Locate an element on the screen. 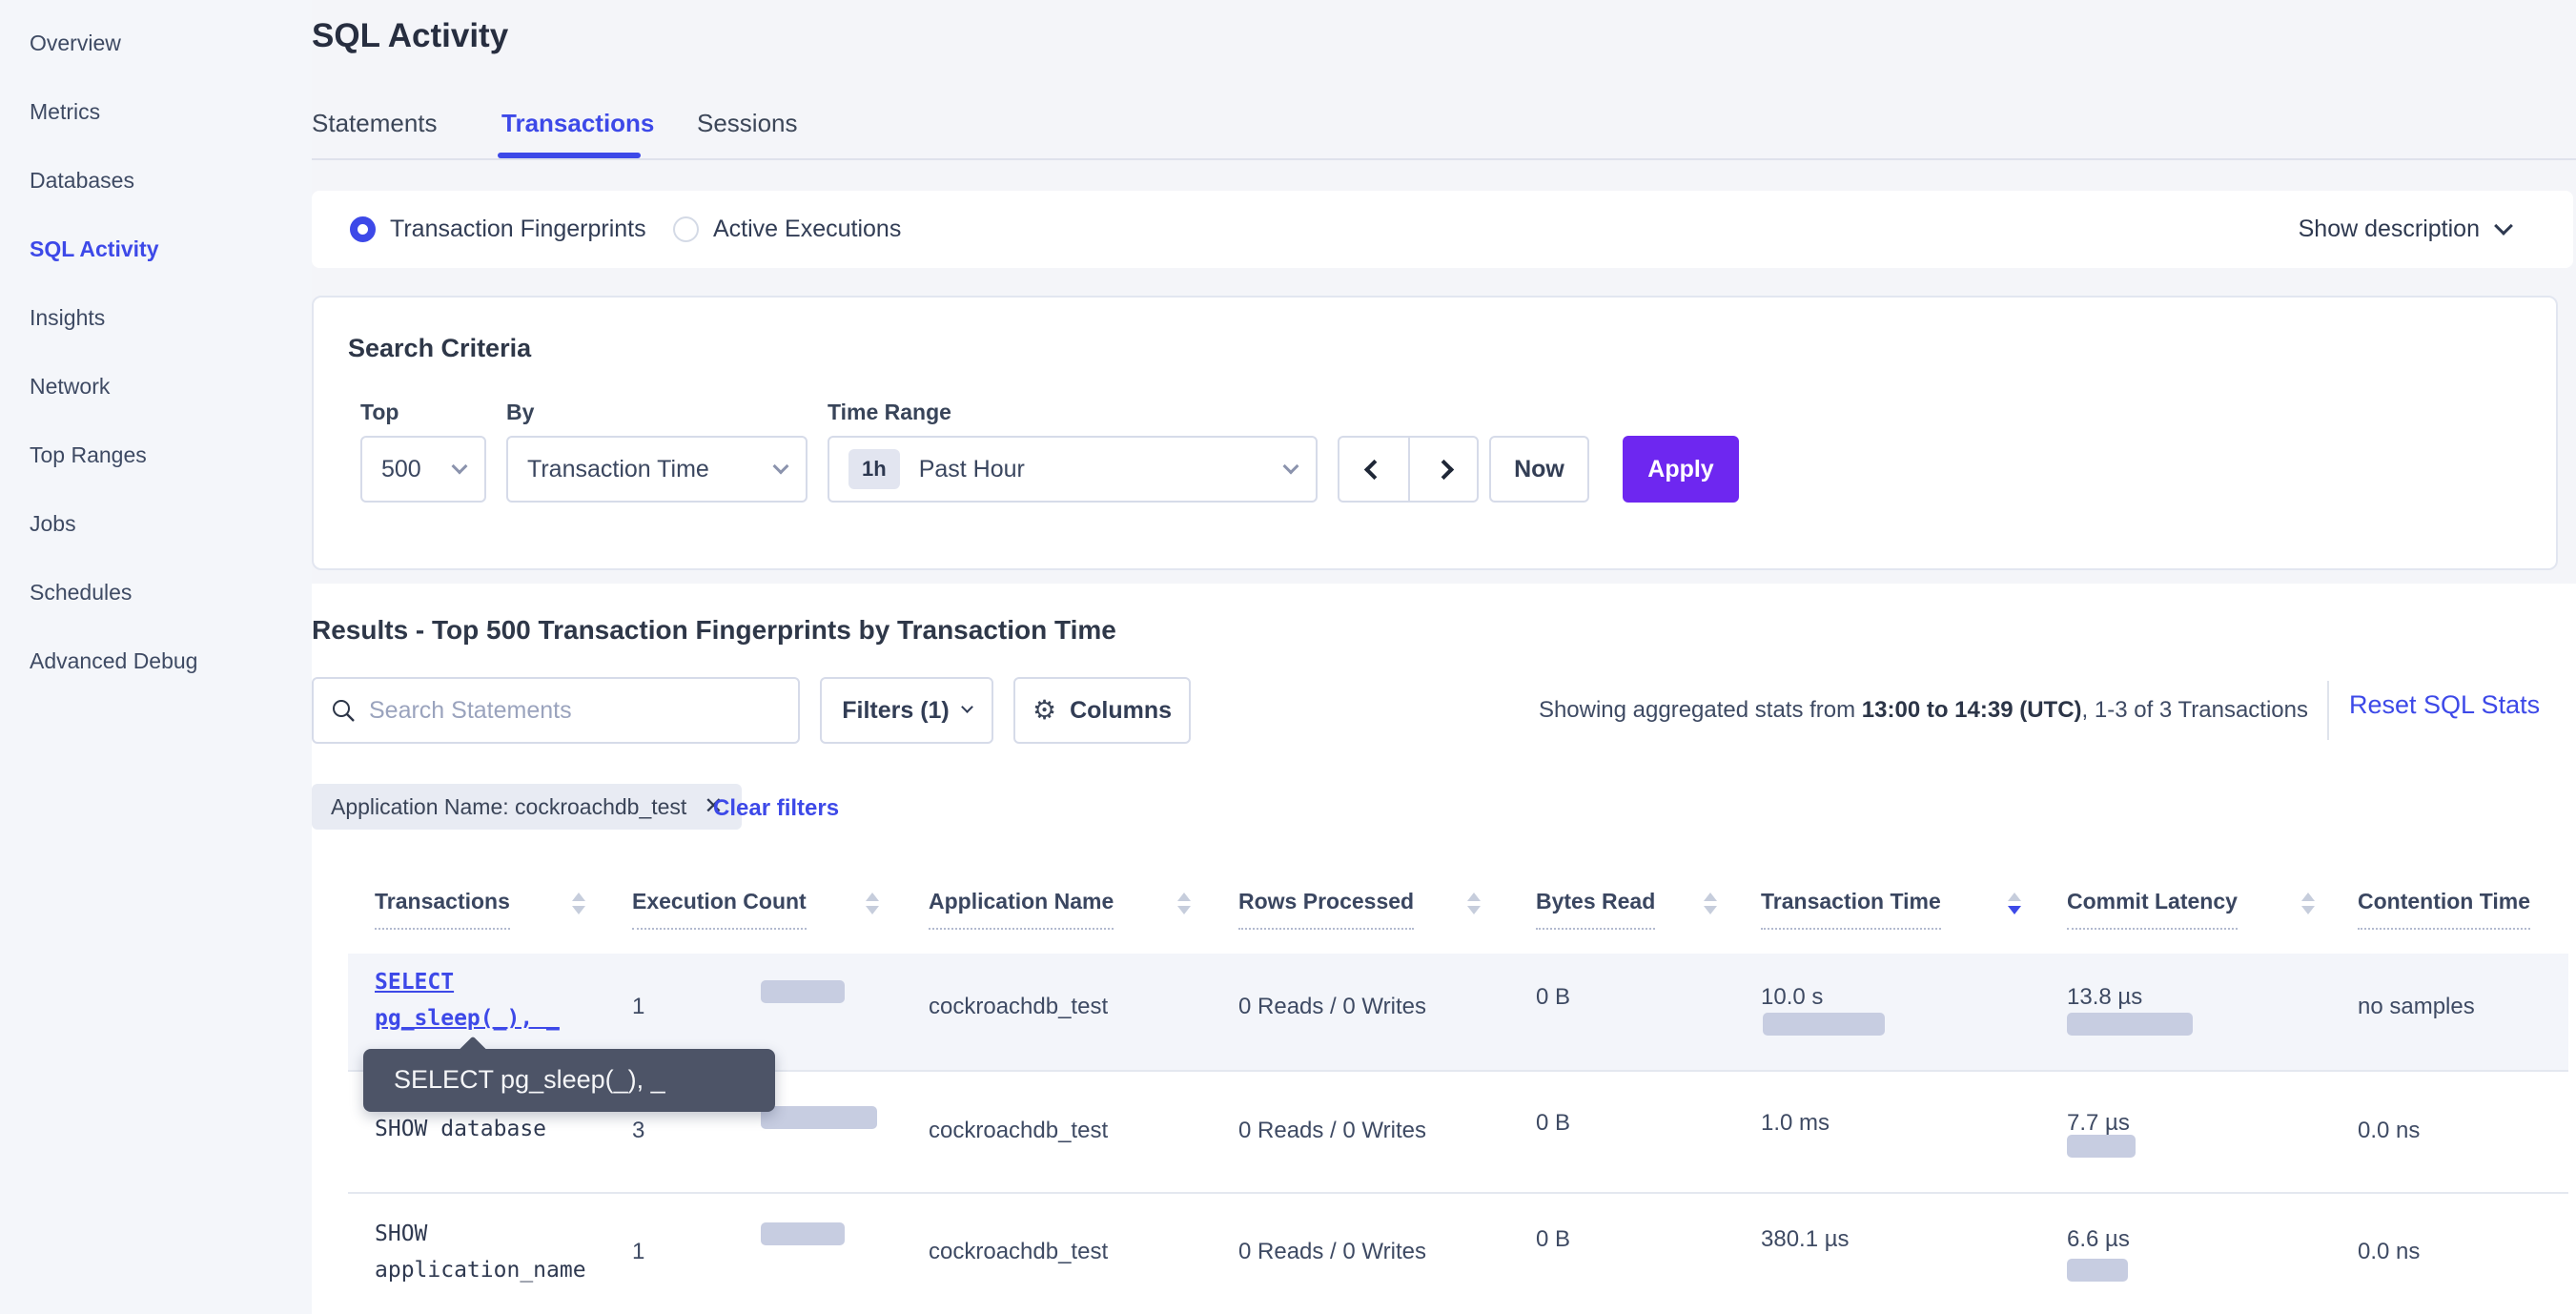 Image resolution: width=2576 pixels, height=1314 pixels. time-range-value: Past Hour is located at coordinates (971, 468).